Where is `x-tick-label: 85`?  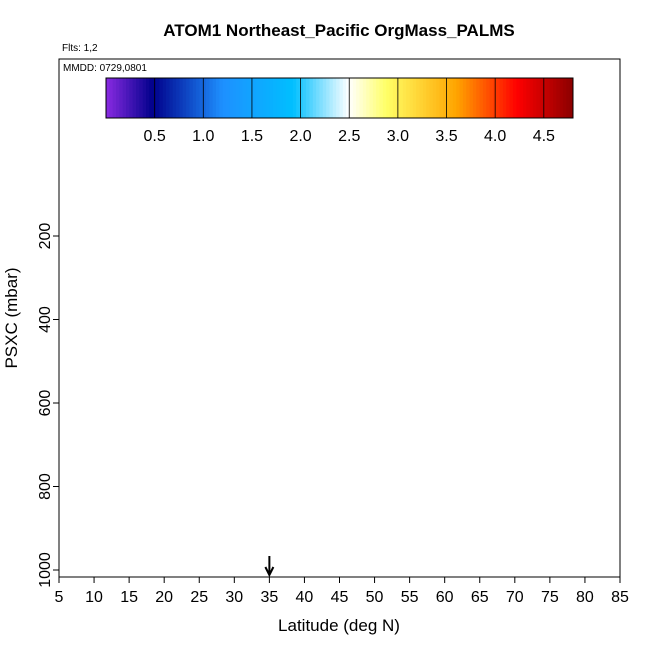 x-tick-label: 85 is located at coordinates (620, 597).